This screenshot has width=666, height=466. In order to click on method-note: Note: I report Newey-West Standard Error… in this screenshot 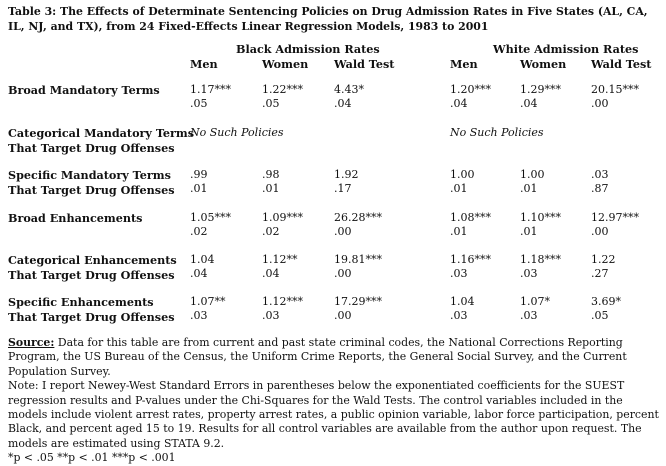, I will do `click(333, 414)`.